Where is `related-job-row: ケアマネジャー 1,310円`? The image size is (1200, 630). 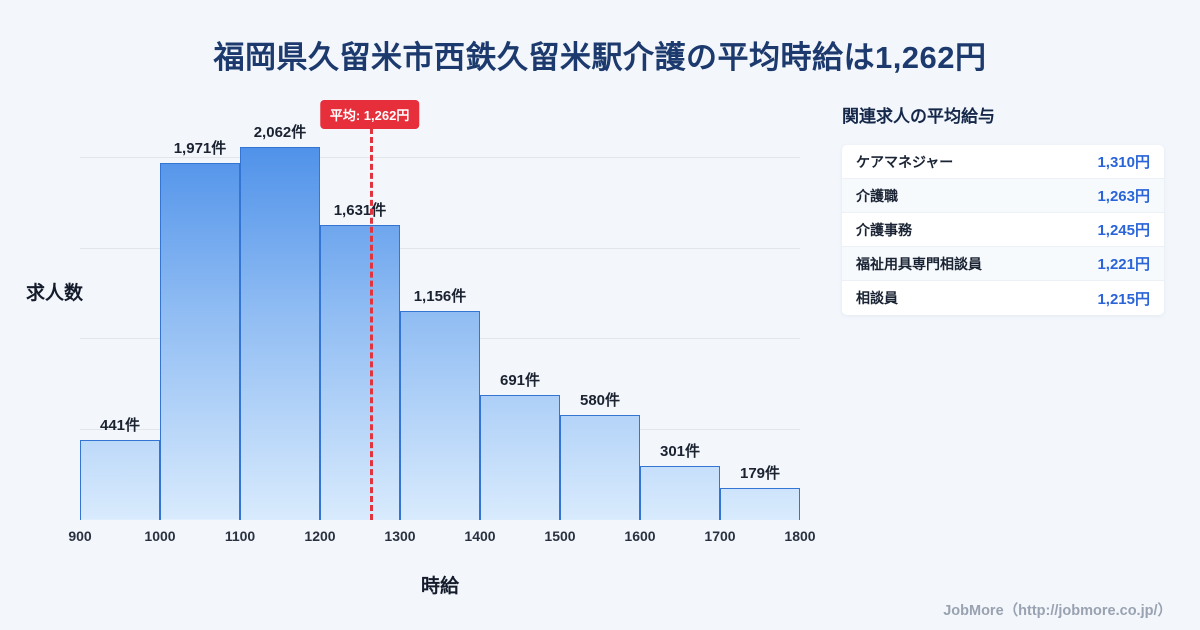 related-job-row: ケアマネジャー 1,310円 is located at coordinates (1003, 162).